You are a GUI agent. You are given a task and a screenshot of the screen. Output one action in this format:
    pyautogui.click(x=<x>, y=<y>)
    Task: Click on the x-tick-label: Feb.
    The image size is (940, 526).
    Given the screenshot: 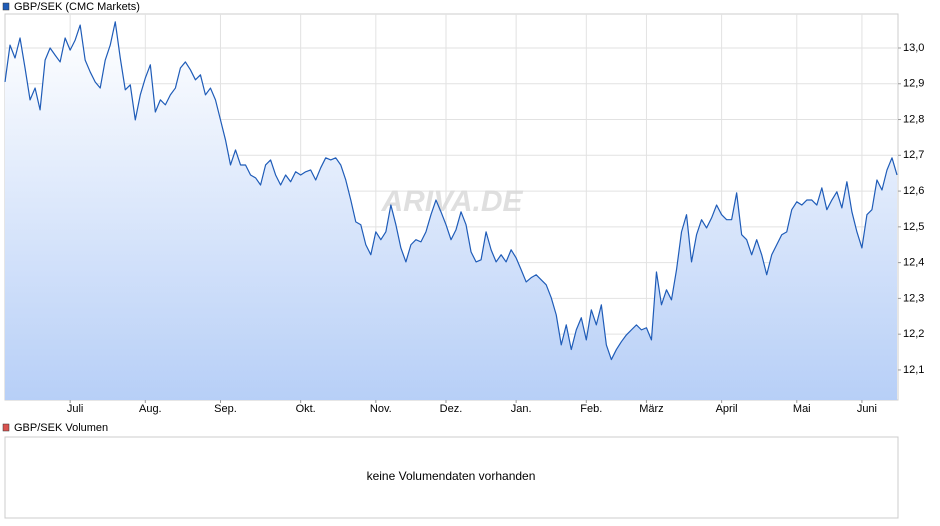 What is the action you would take?
    pyautogui.click(x=591, y=409)
    